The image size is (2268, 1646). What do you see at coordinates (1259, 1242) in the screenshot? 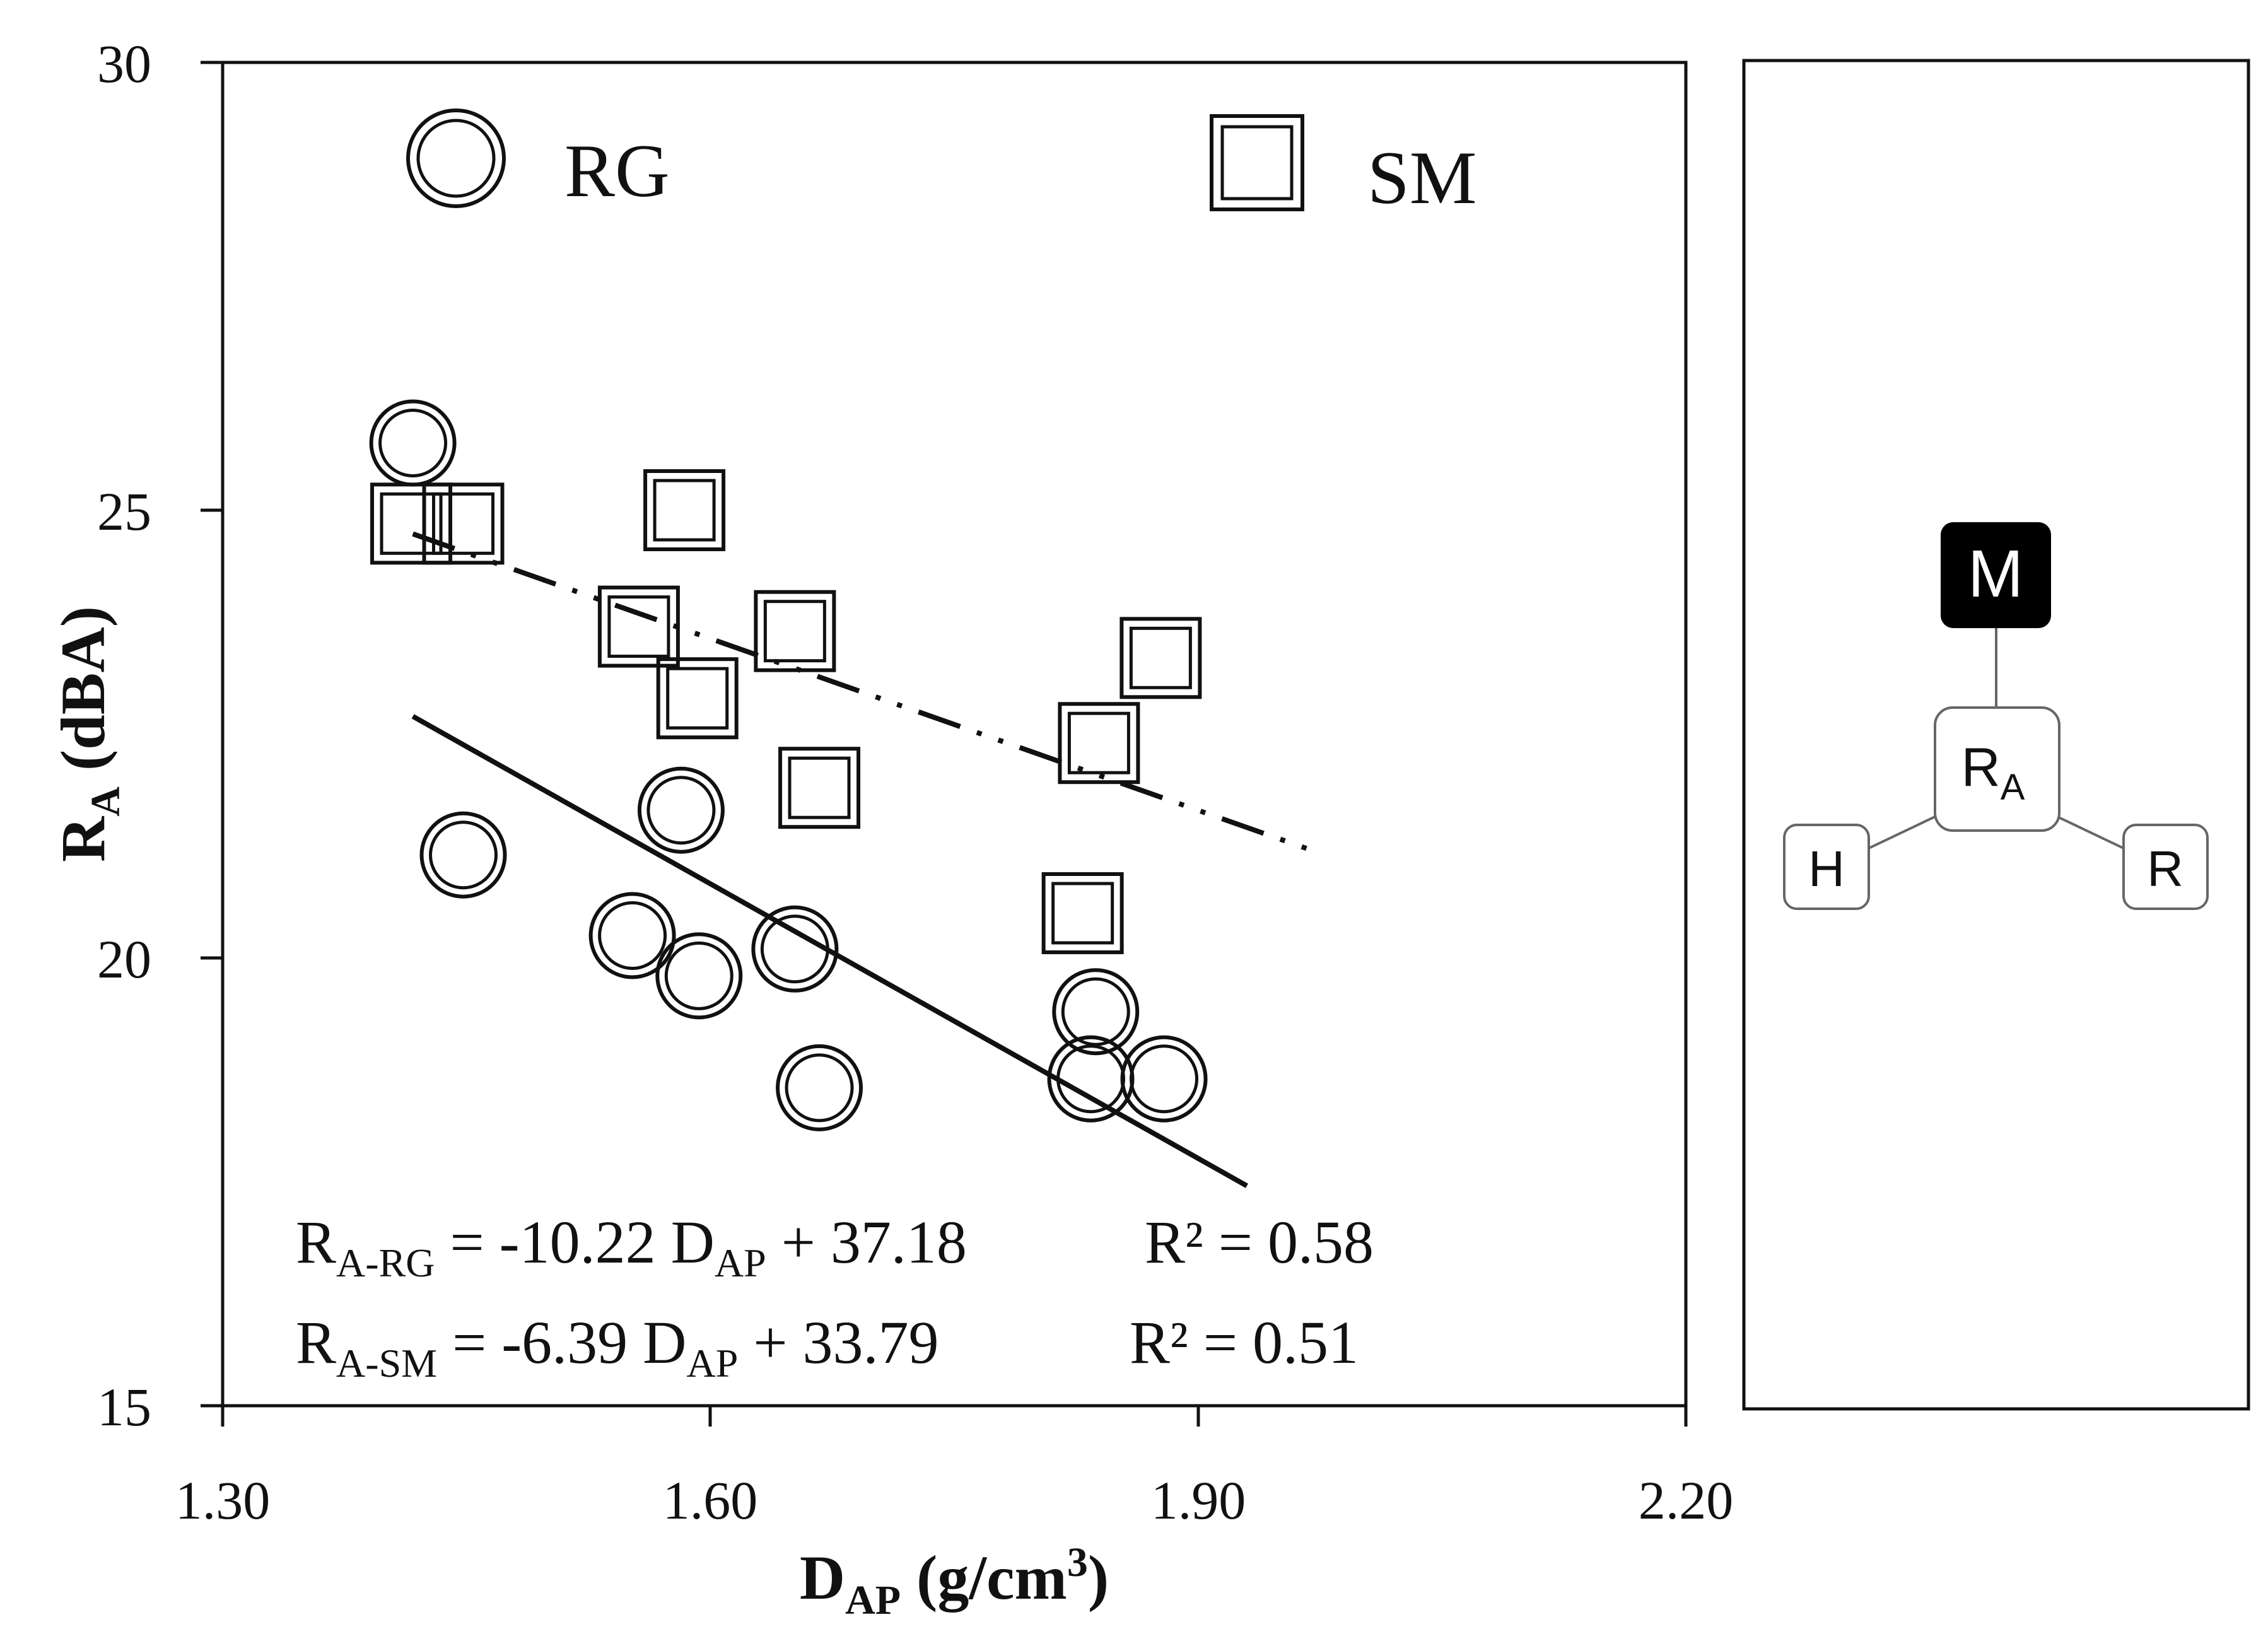
I see `equation-rg-r2: R² = 0.58` at bounding box center [1259, 1242].